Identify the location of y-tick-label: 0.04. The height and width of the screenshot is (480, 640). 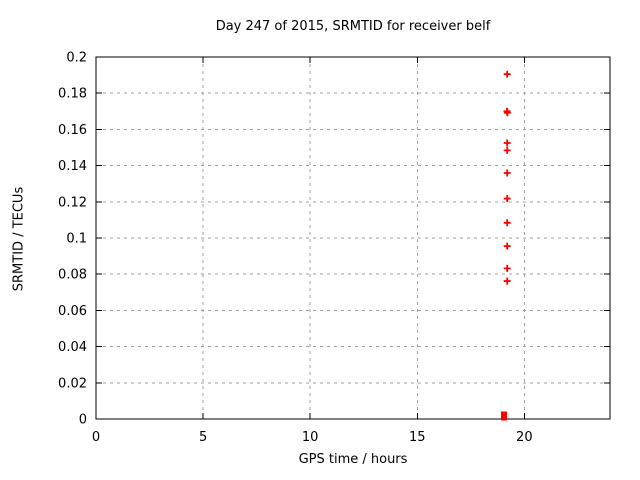
(72, 347).